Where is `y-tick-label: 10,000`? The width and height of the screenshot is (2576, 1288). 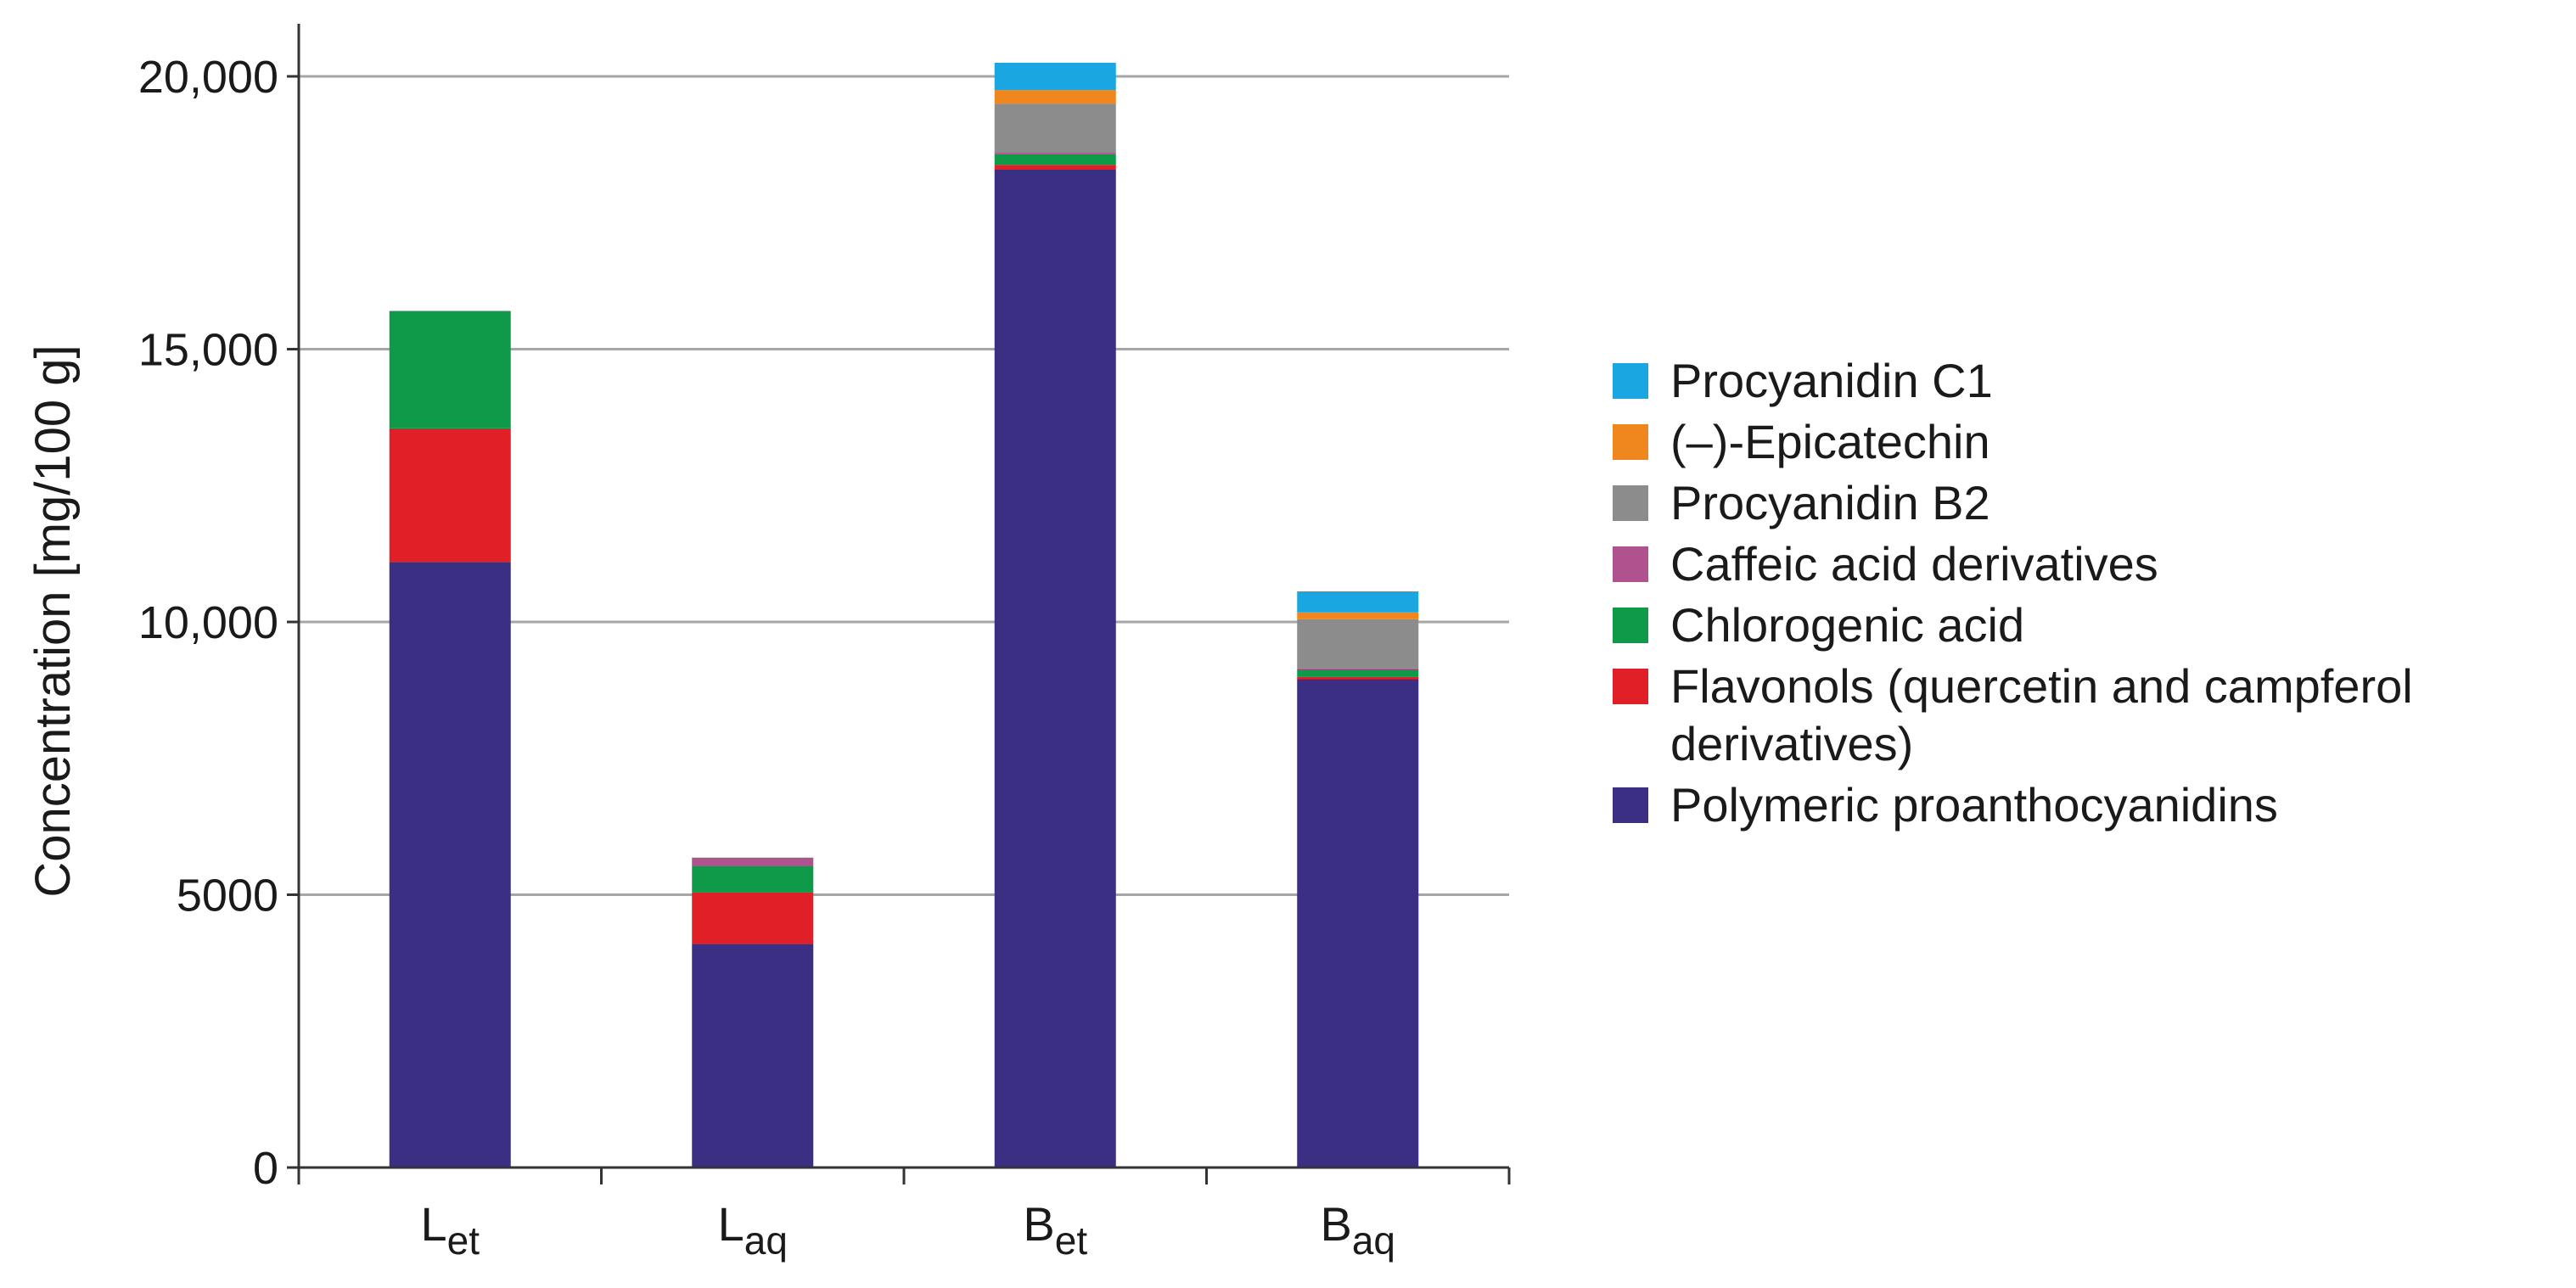 y-tick-label: 10,000 is located at coordinates (208, 623).